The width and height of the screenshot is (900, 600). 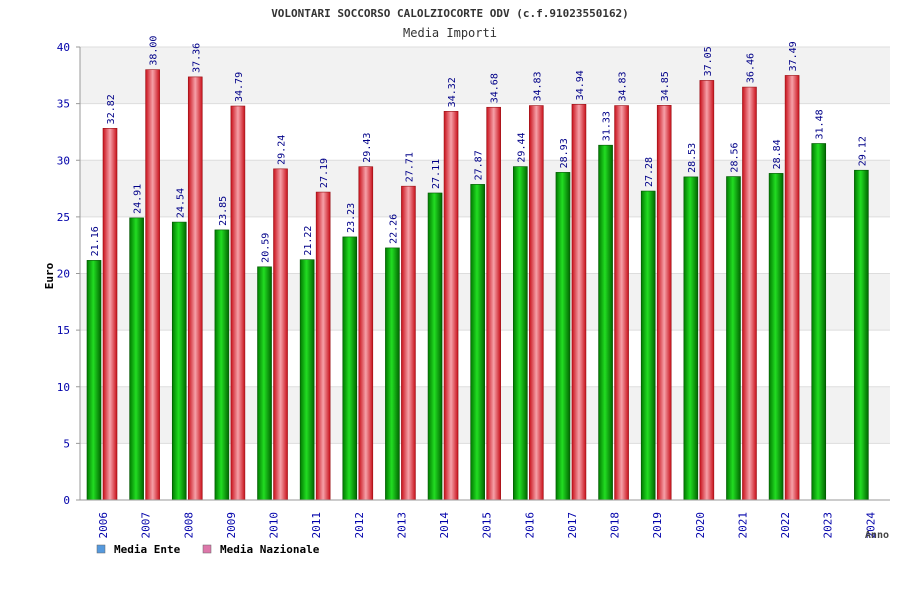 I want to click on y-tick-label: 35, so click(x=63, y=104).